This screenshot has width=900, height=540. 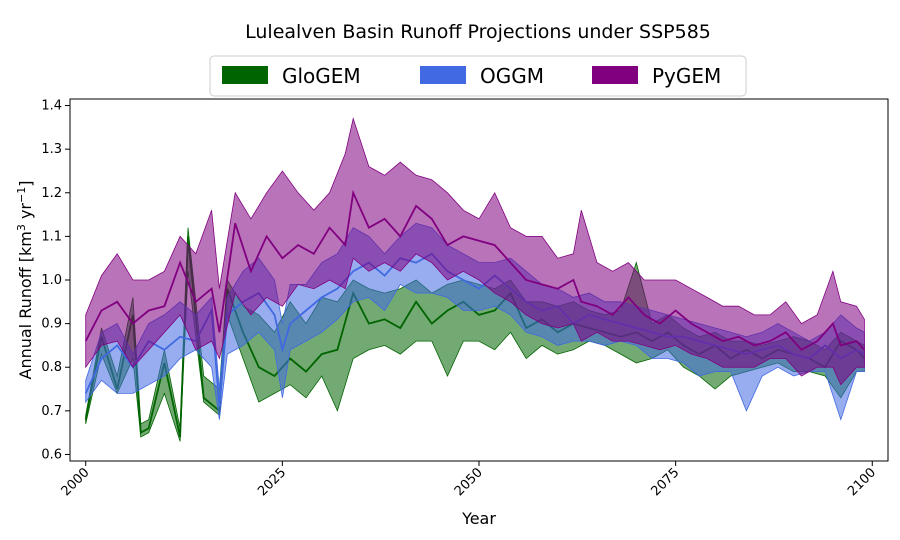 I want to click on legend-label-pygem: PyGEM, so click(x=686, y=76).